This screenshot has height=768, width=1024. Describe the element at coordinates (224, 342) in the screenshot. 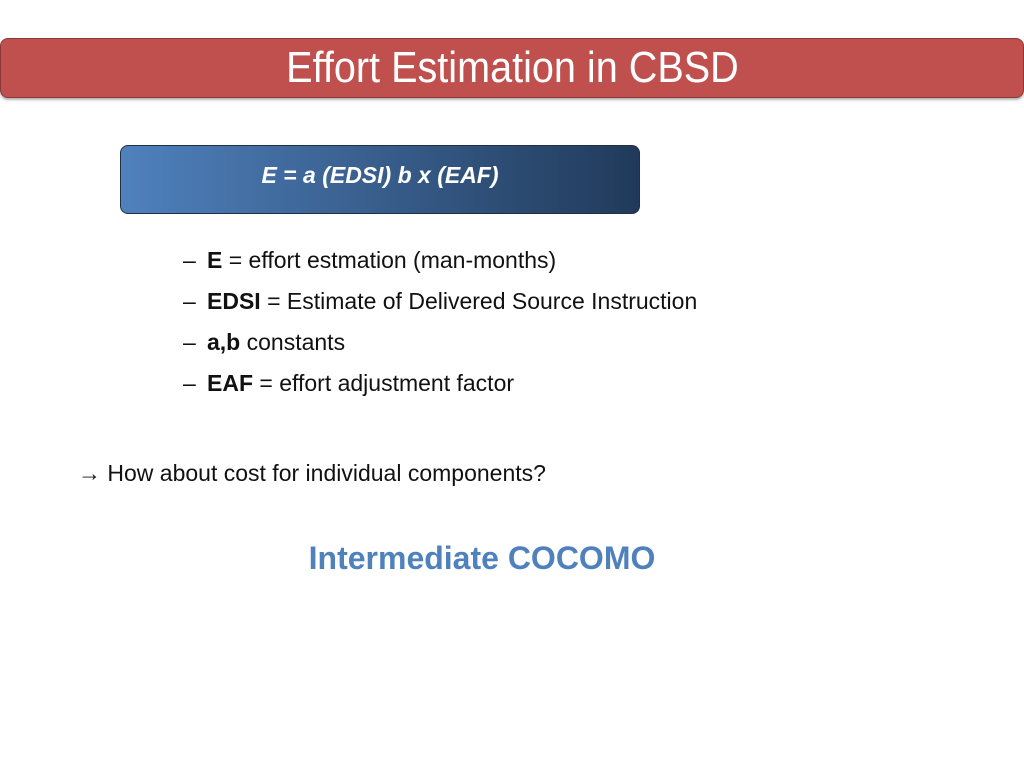

I see `term: a,b` at that location.